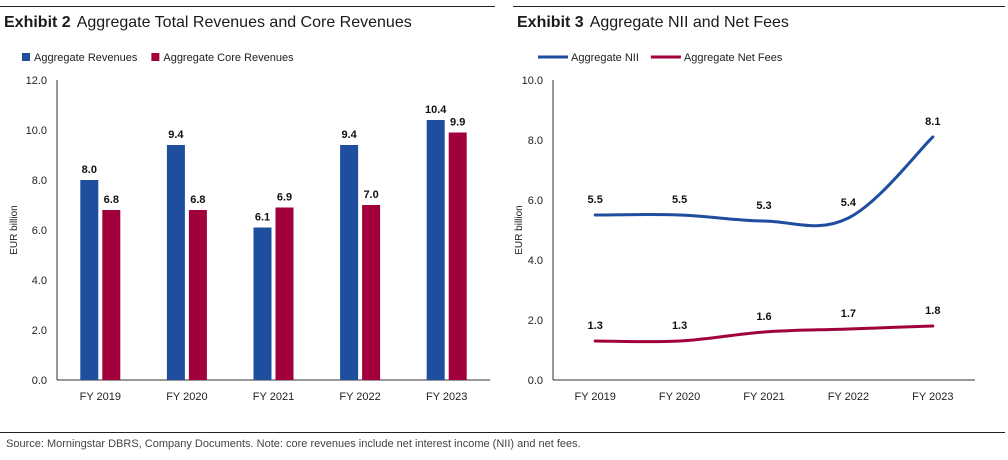  Describe the element at coordinates (502, 432) in the screenshot. I see `bottom-rule` at that location.